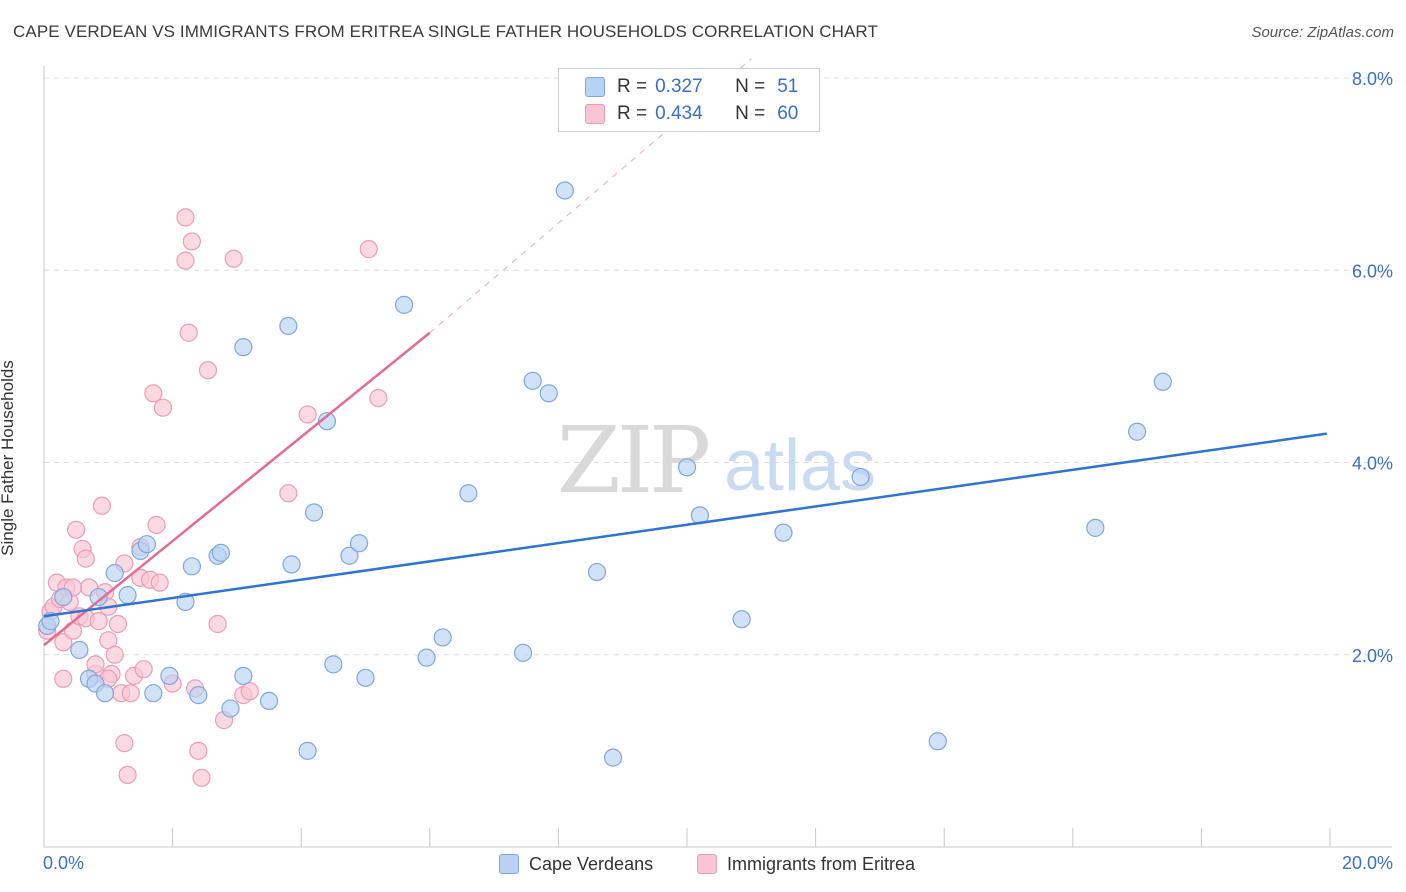 Image resolution: width=1406 pixels, height=892 pixels. I want to click on bottom-legend-swatch-blue, so click(509, 864).